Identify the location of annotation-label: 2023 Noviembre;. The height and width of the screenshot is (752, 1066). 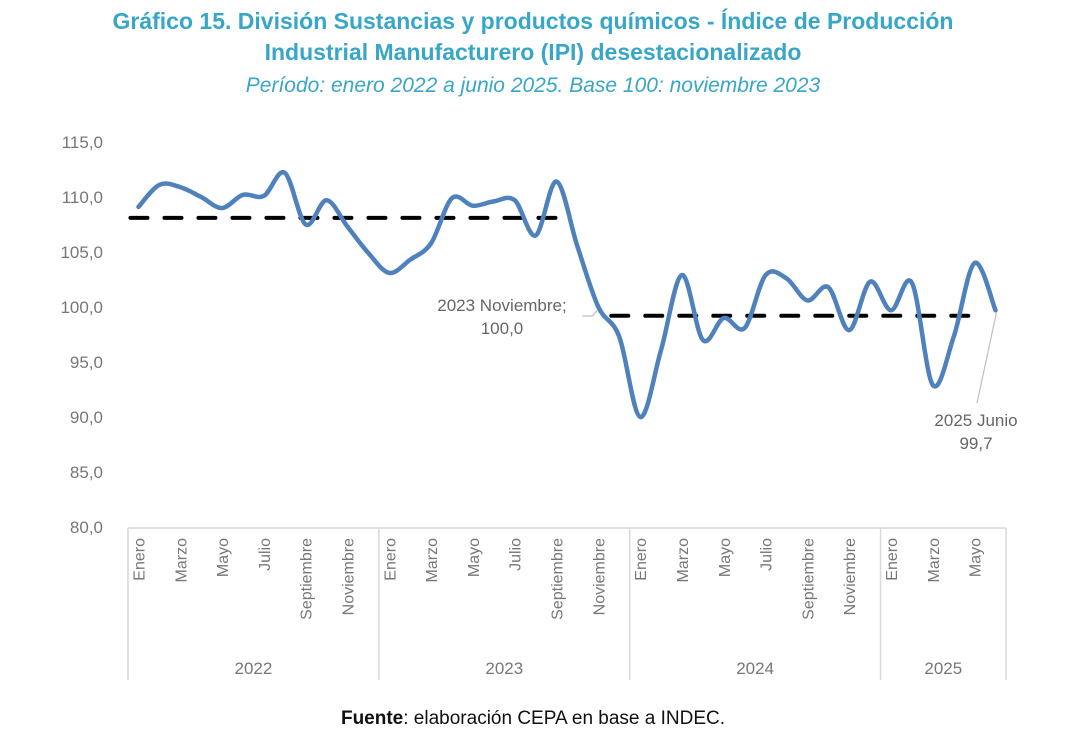
(501, 305).